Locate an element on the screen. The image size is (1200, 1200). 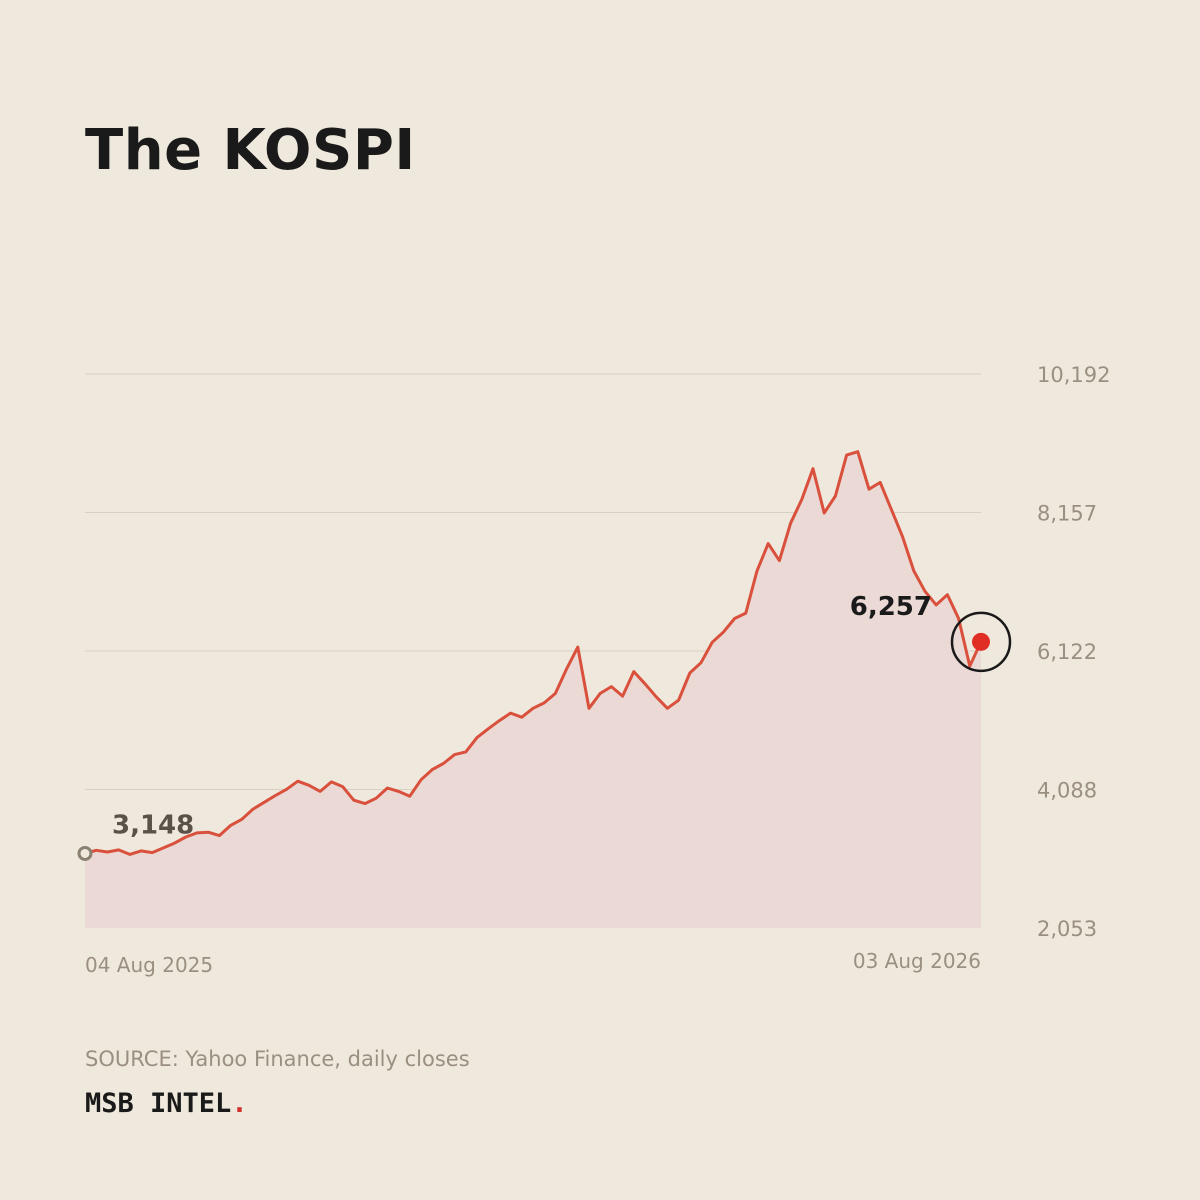
end-value-label: 6,257 is located at coordinates (891, 607).